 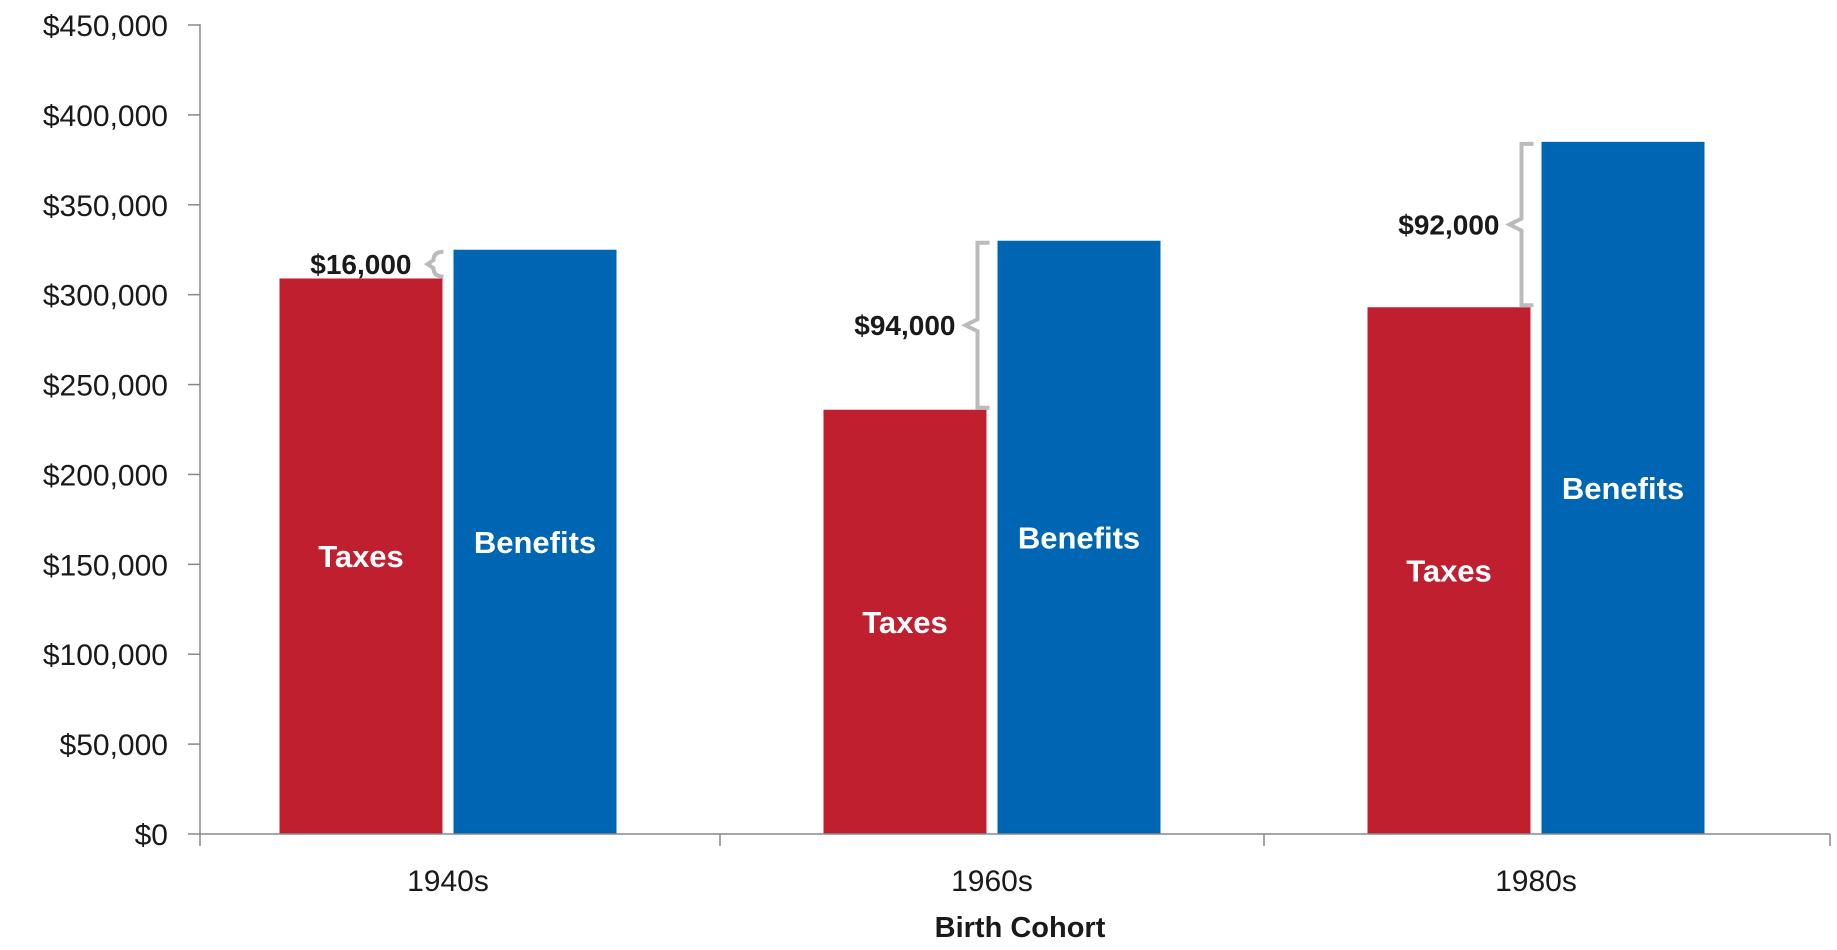 I want to click on x-axis-title: Birth Cohort, so click(x=1020, y=928).